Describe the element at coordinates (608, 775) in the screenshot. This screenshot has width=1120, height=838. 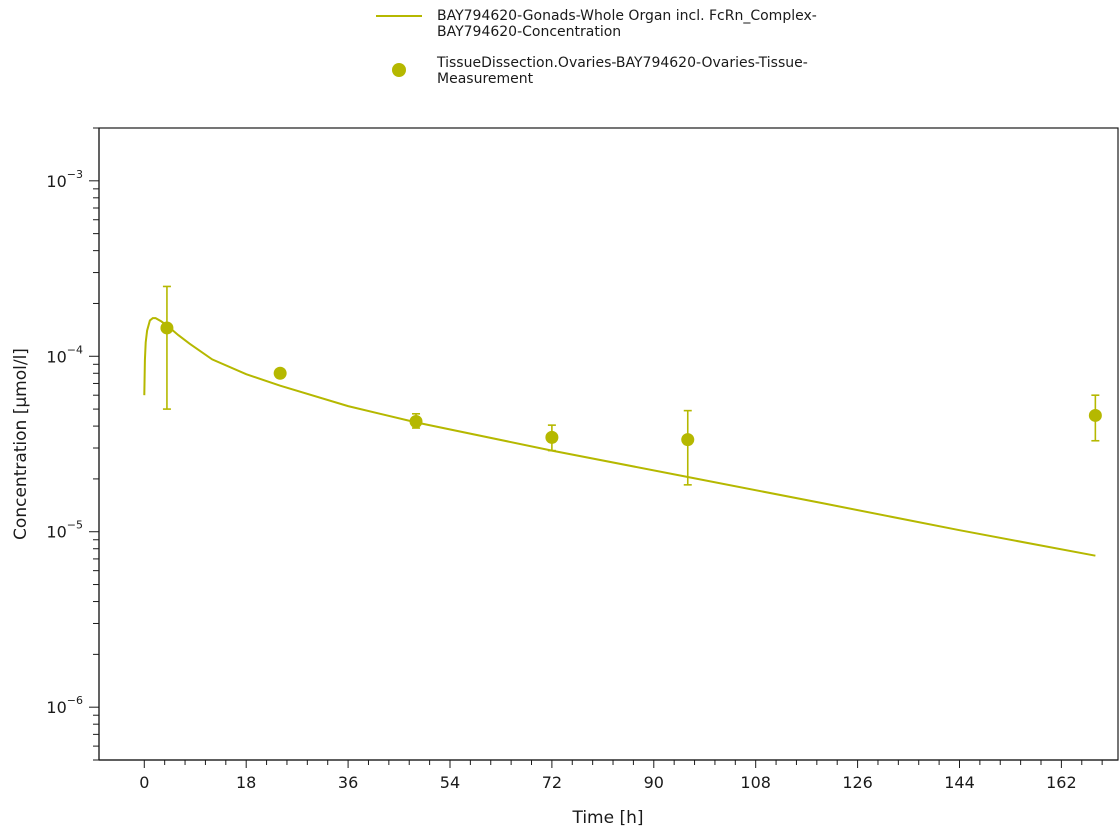
I see `x-axis: 0 18 36 54 72 90 108 126 144 162` at that location.